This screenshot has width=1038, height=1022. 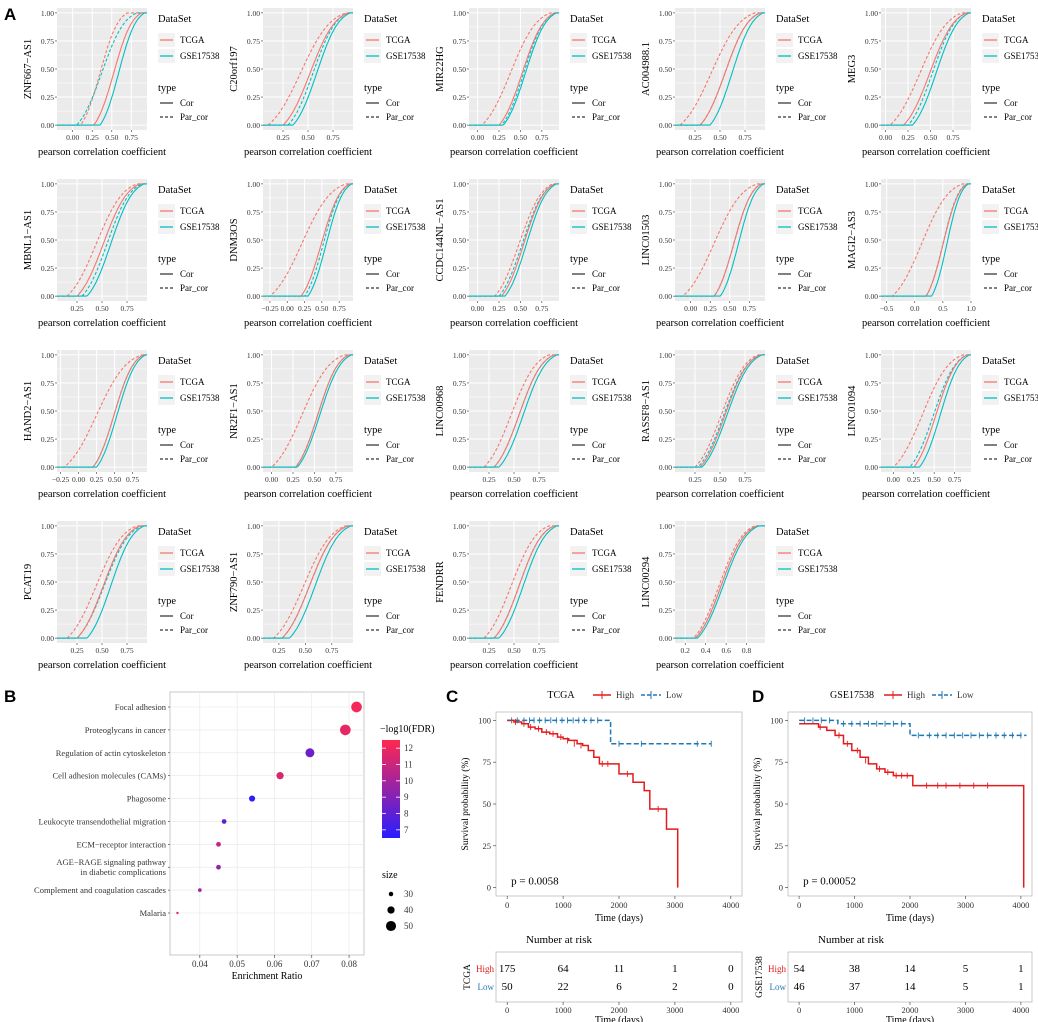 I want to click on colorbar-tick-label: 8, so click(x=406, y=814).